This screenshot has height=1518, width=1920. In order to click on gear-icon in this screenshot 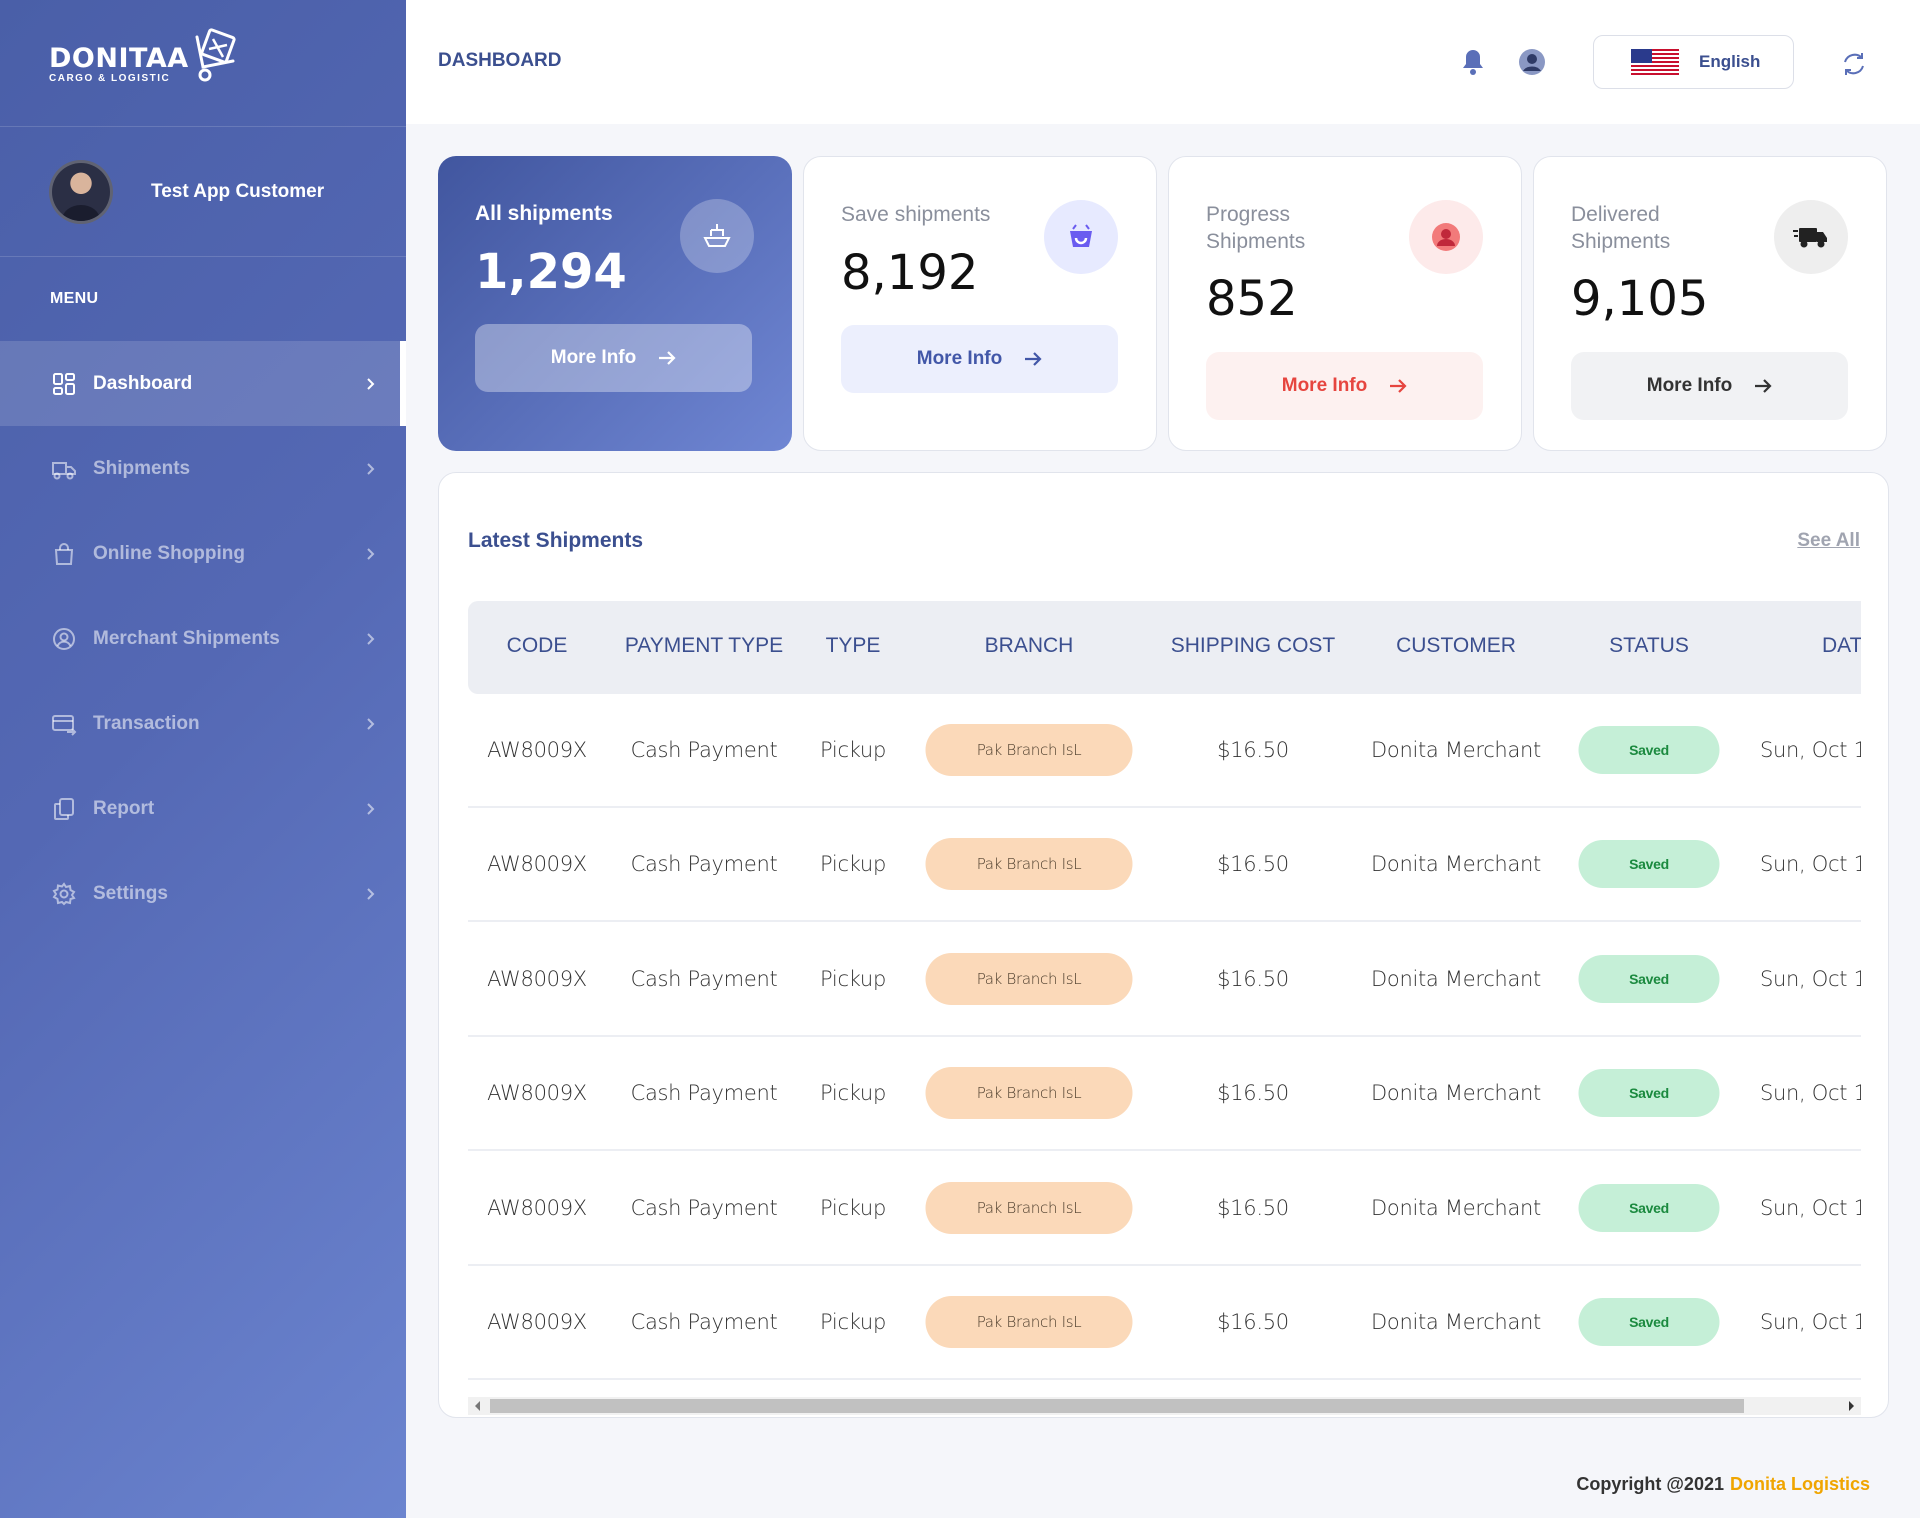, I will do `click(64, 894)`.